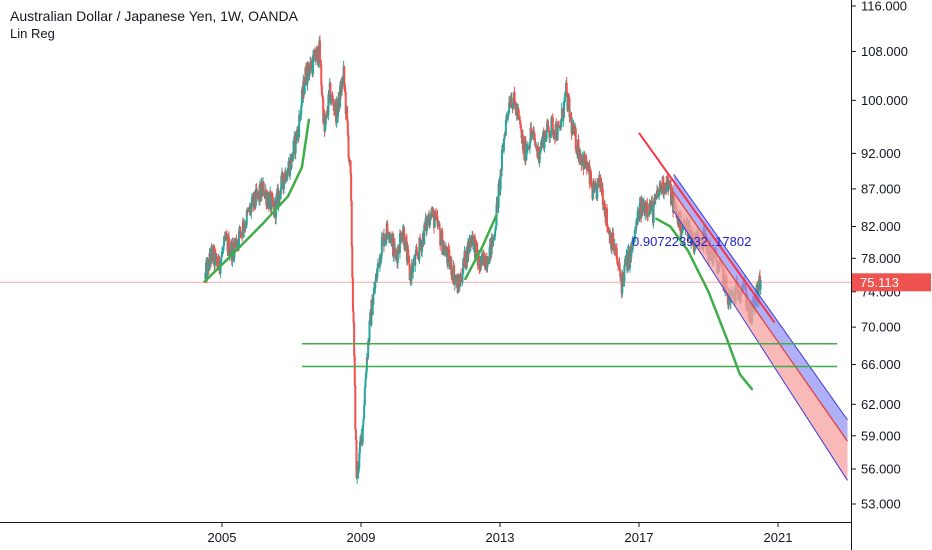 This screenshot has height=550, width=932. What do you see at coordinates (881, 258) in the screenshot?
I see `price-tick-label: 78.000` at bounding box center [881, 258].